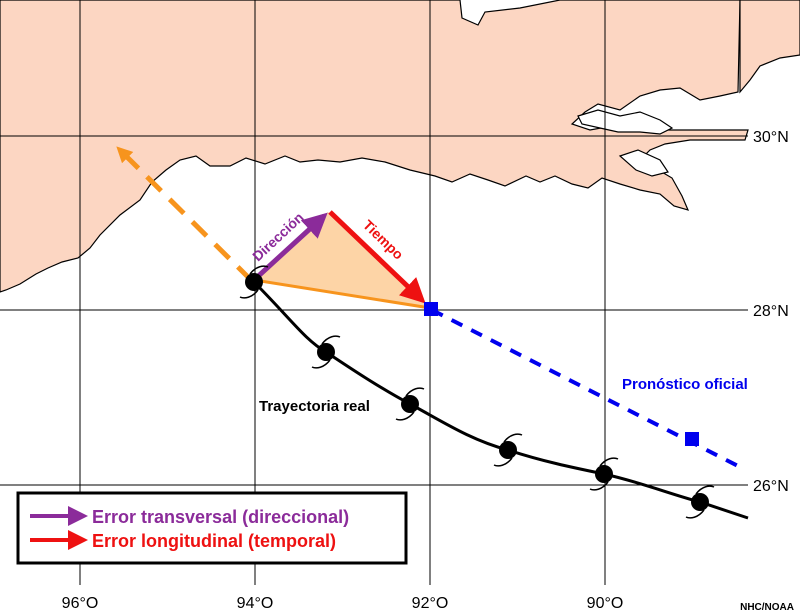 The height and width of the screenshot is (616, 800). What do you see at coordinates (625, 122) in the screenshot?
I see `bay` at bounding box center [625, 122].